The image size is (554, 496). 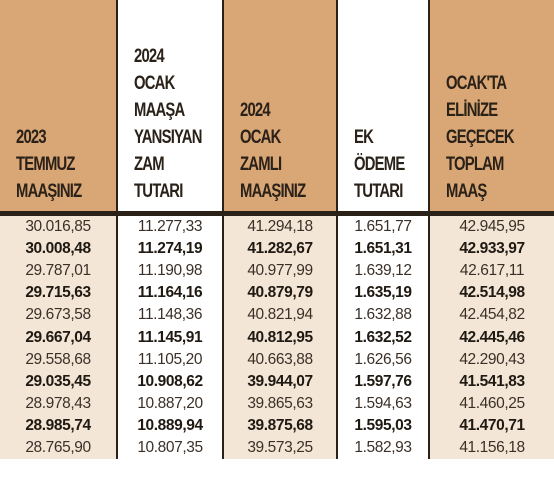 What do you see at coordinates (170, 425) in the screenshot?
I see `cell-raise-amount: 10.889,94` at bounding box center [170, 425].